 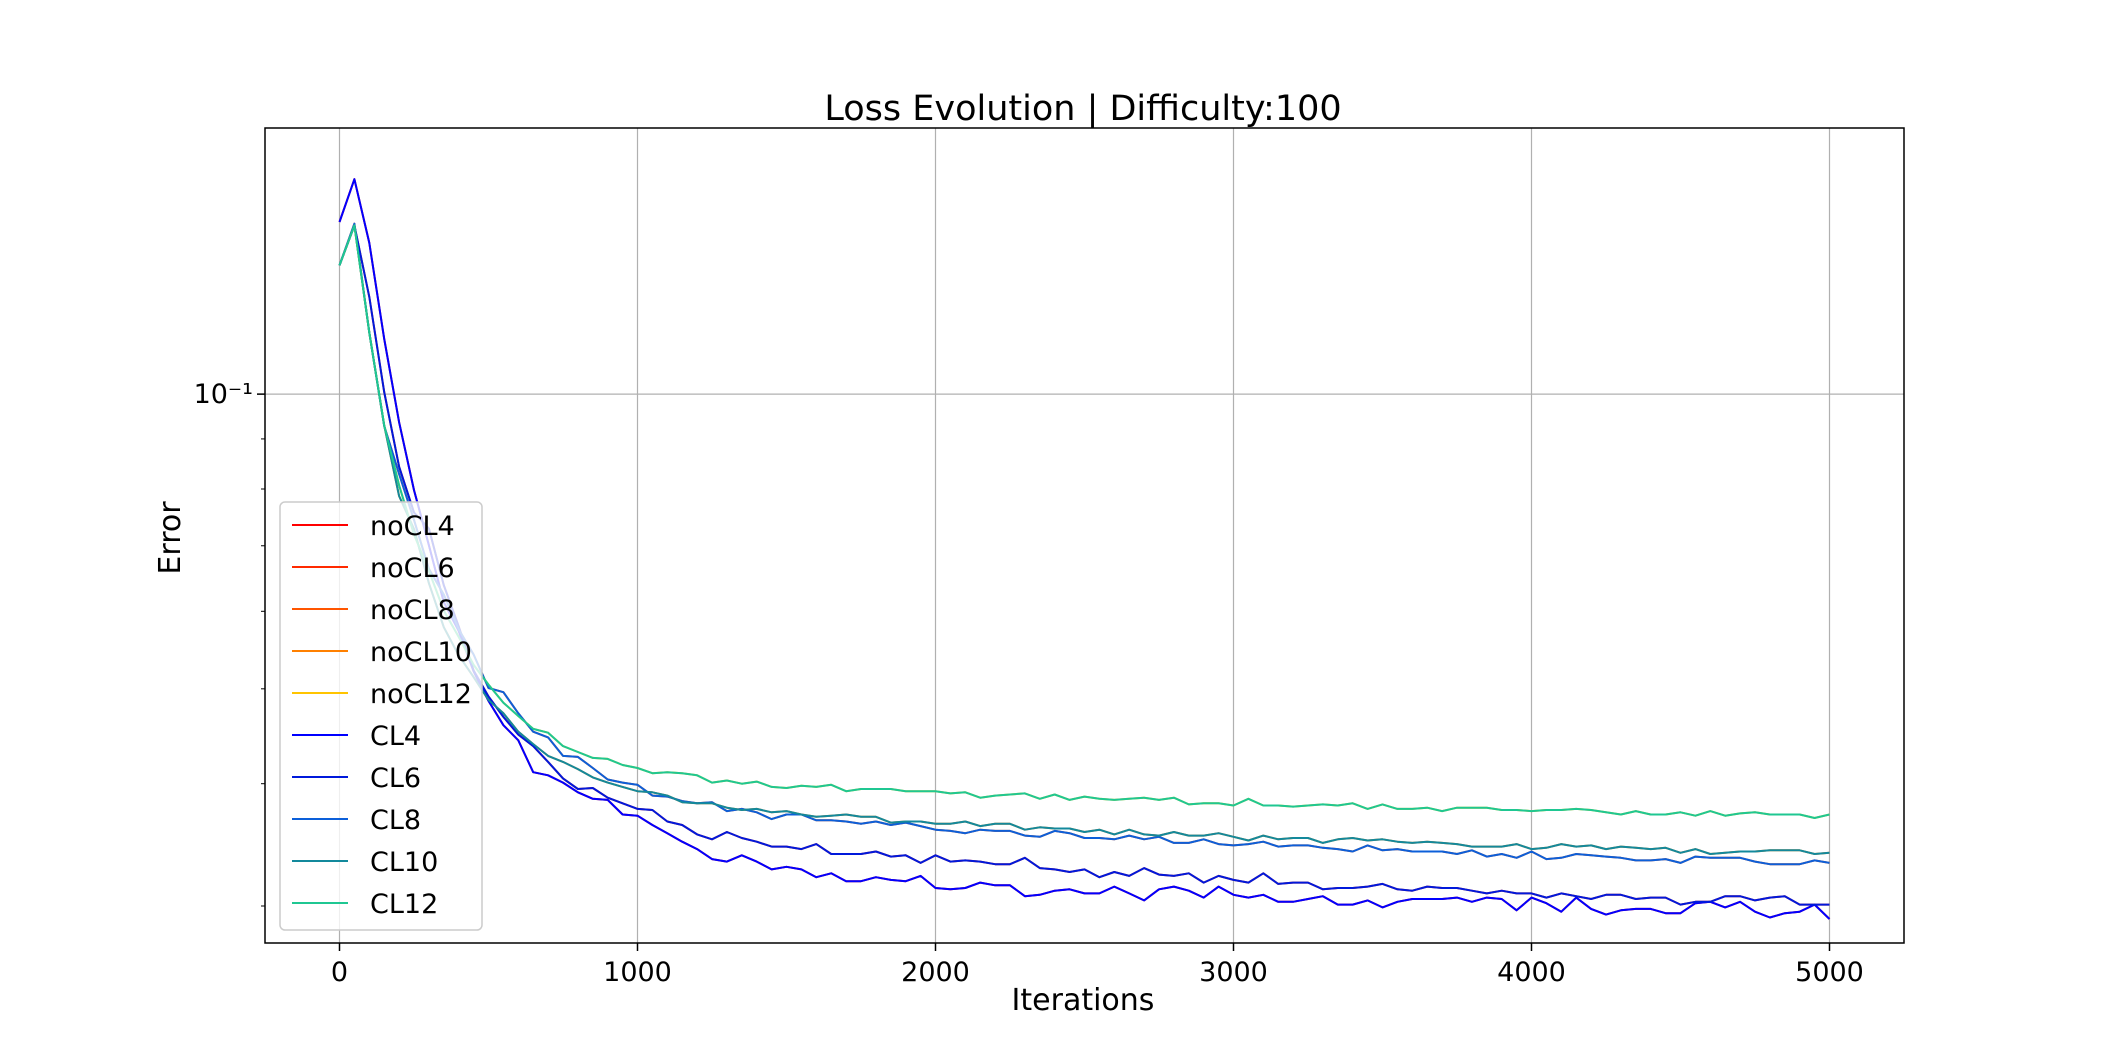 I want to click on legend-label-CL4: CL4, so click(x=395, y=736).